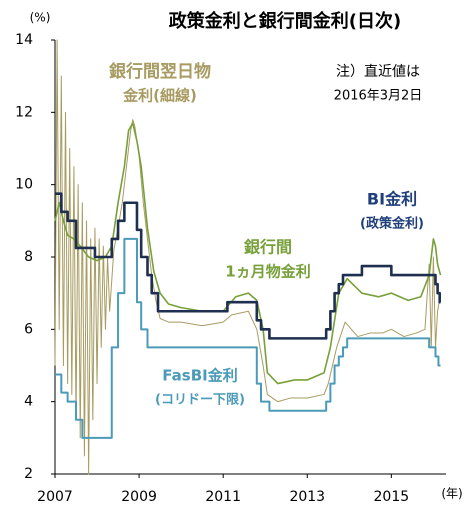 The height and width of the screenshot is (512, 468). I want to click on y-unit: (%), so click(40, 18).